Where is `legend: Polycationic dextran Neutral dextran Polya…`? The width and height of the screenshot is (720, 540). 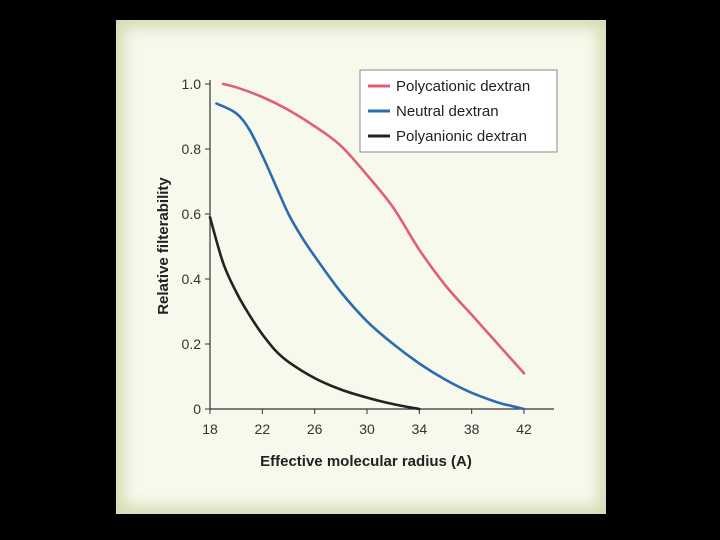 legend: Polycationic dextran Neutral dextran Polya… is located at coordinates (458, 111).